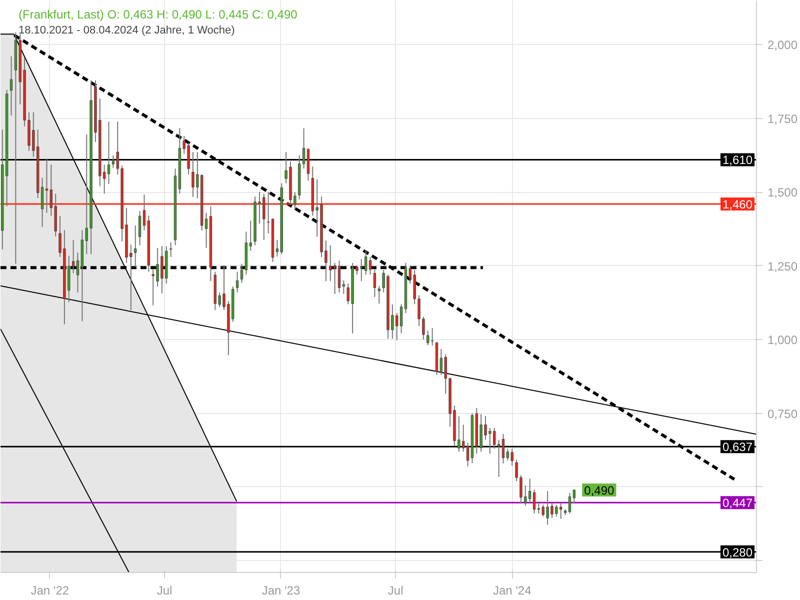 The width and height of the screenshot is (800, 600). Describe the element at coordinates (126, 30) in the screenshot. I see `text: 18.10.2021 - 08.04.2024 (2 Jahre, 1 Woche)` at that location.